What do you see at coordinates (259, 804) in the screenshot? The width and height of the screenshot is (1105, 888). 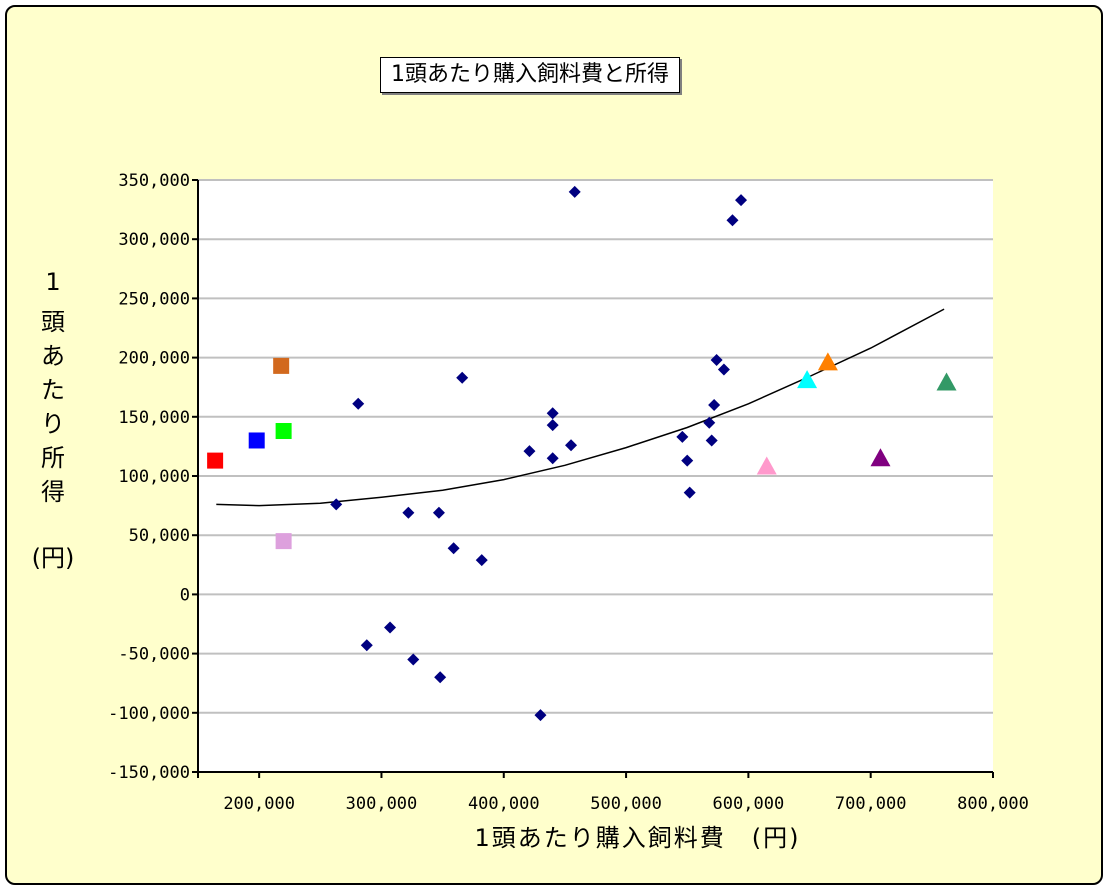 I see `x-tick-label: 200,000` at bounding box center [259, 804].